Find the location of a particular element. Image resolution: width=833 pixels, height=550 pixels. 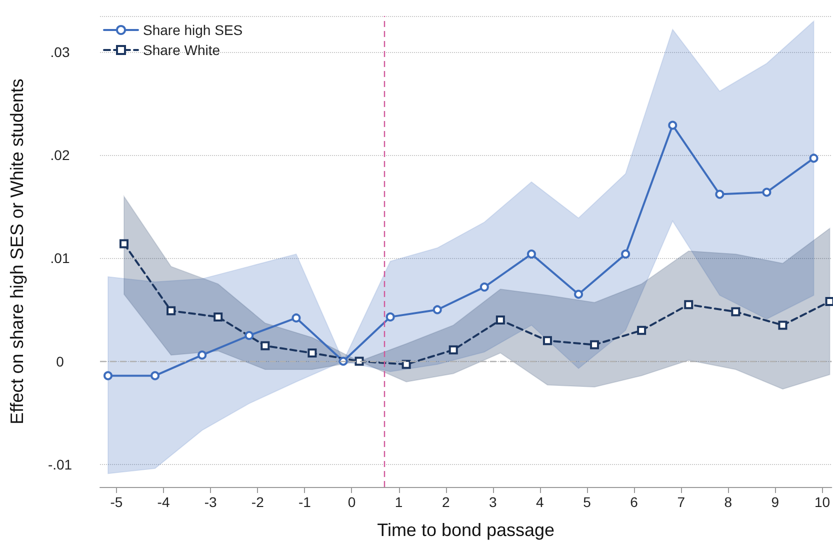

x-tick-label: -2 is located at coordinates (257, 502).